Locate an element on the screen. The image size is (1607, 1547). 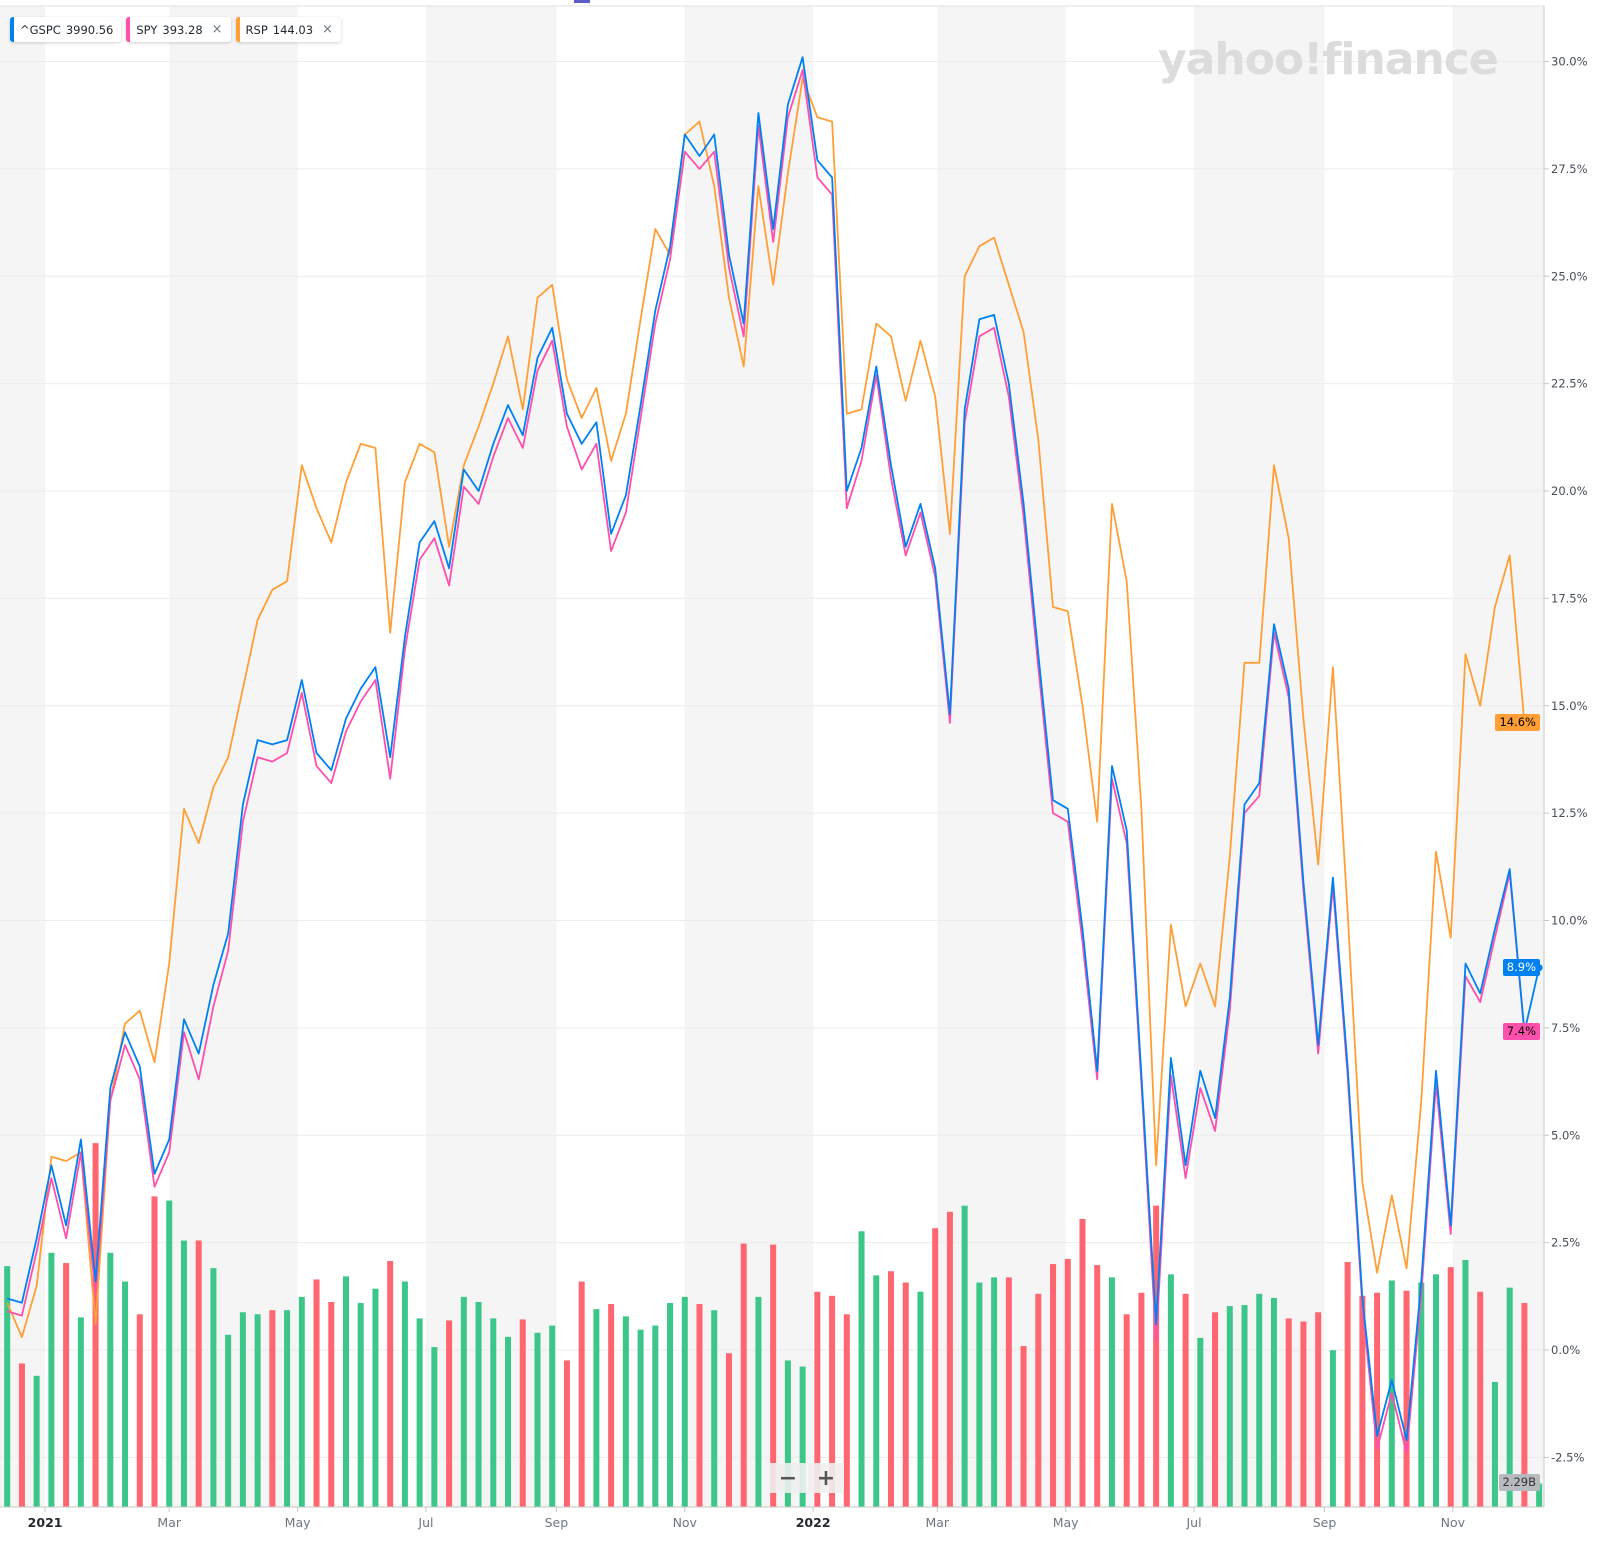
x-tick-label: Mar is located at coordinates (937, 1522).